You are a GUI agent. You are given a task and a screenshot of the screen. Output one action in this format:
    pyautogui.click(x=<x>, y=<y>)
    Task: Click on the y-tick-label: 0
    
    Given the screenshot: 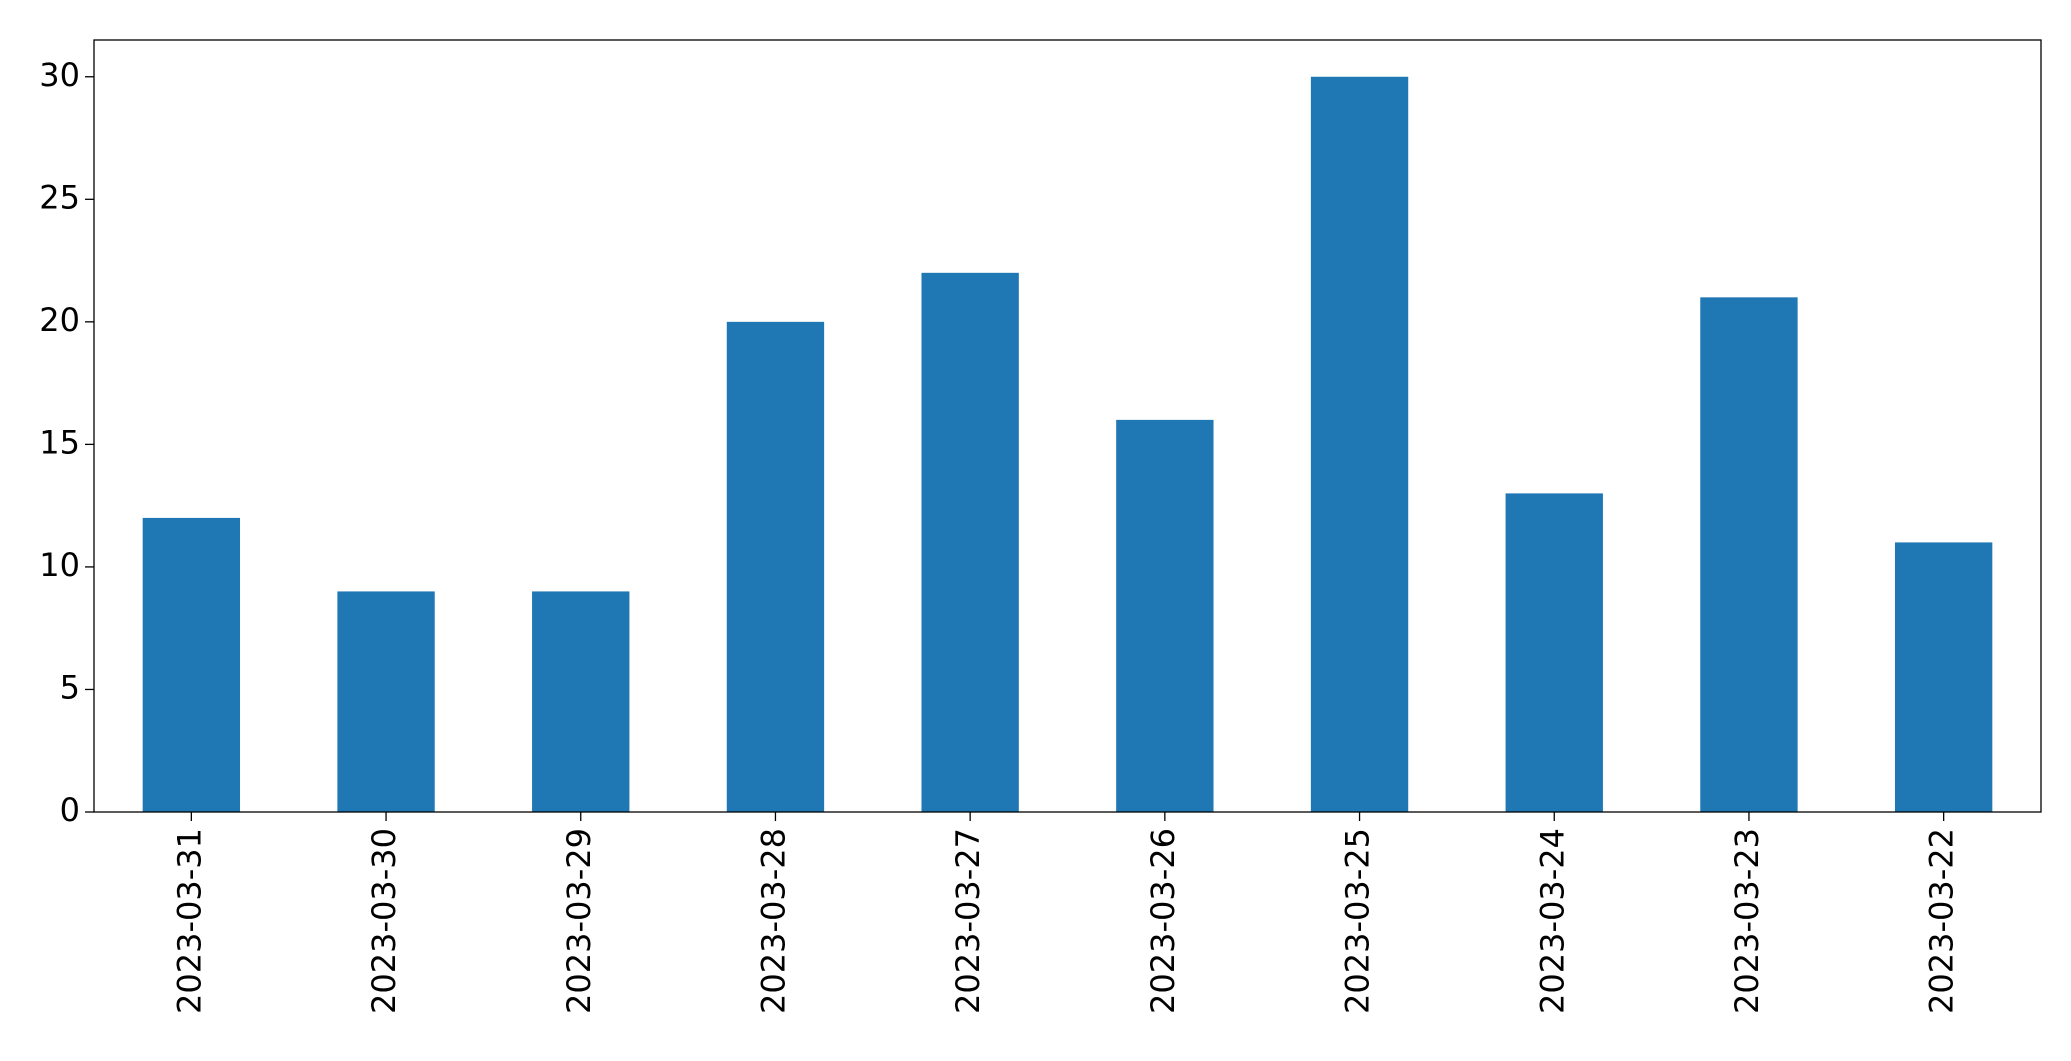 What is the action you would take?
    pyautogui.click(x=70, y=810)
    